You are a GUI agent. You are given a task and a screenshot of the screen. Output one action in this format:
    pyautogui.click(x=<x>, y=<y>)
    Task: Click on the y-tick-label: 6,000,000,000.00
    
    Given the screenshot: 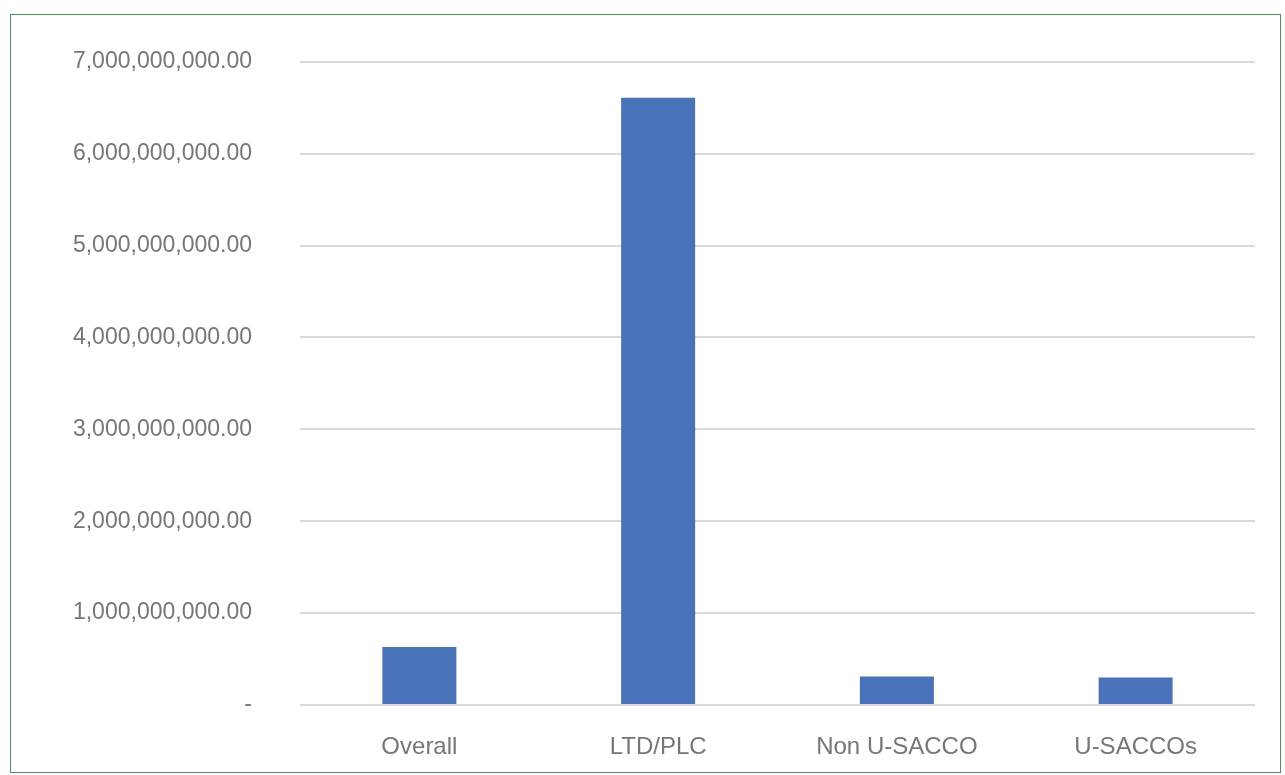 What is the action you would take?
    pyautogui.click(x=162, y=152)
    